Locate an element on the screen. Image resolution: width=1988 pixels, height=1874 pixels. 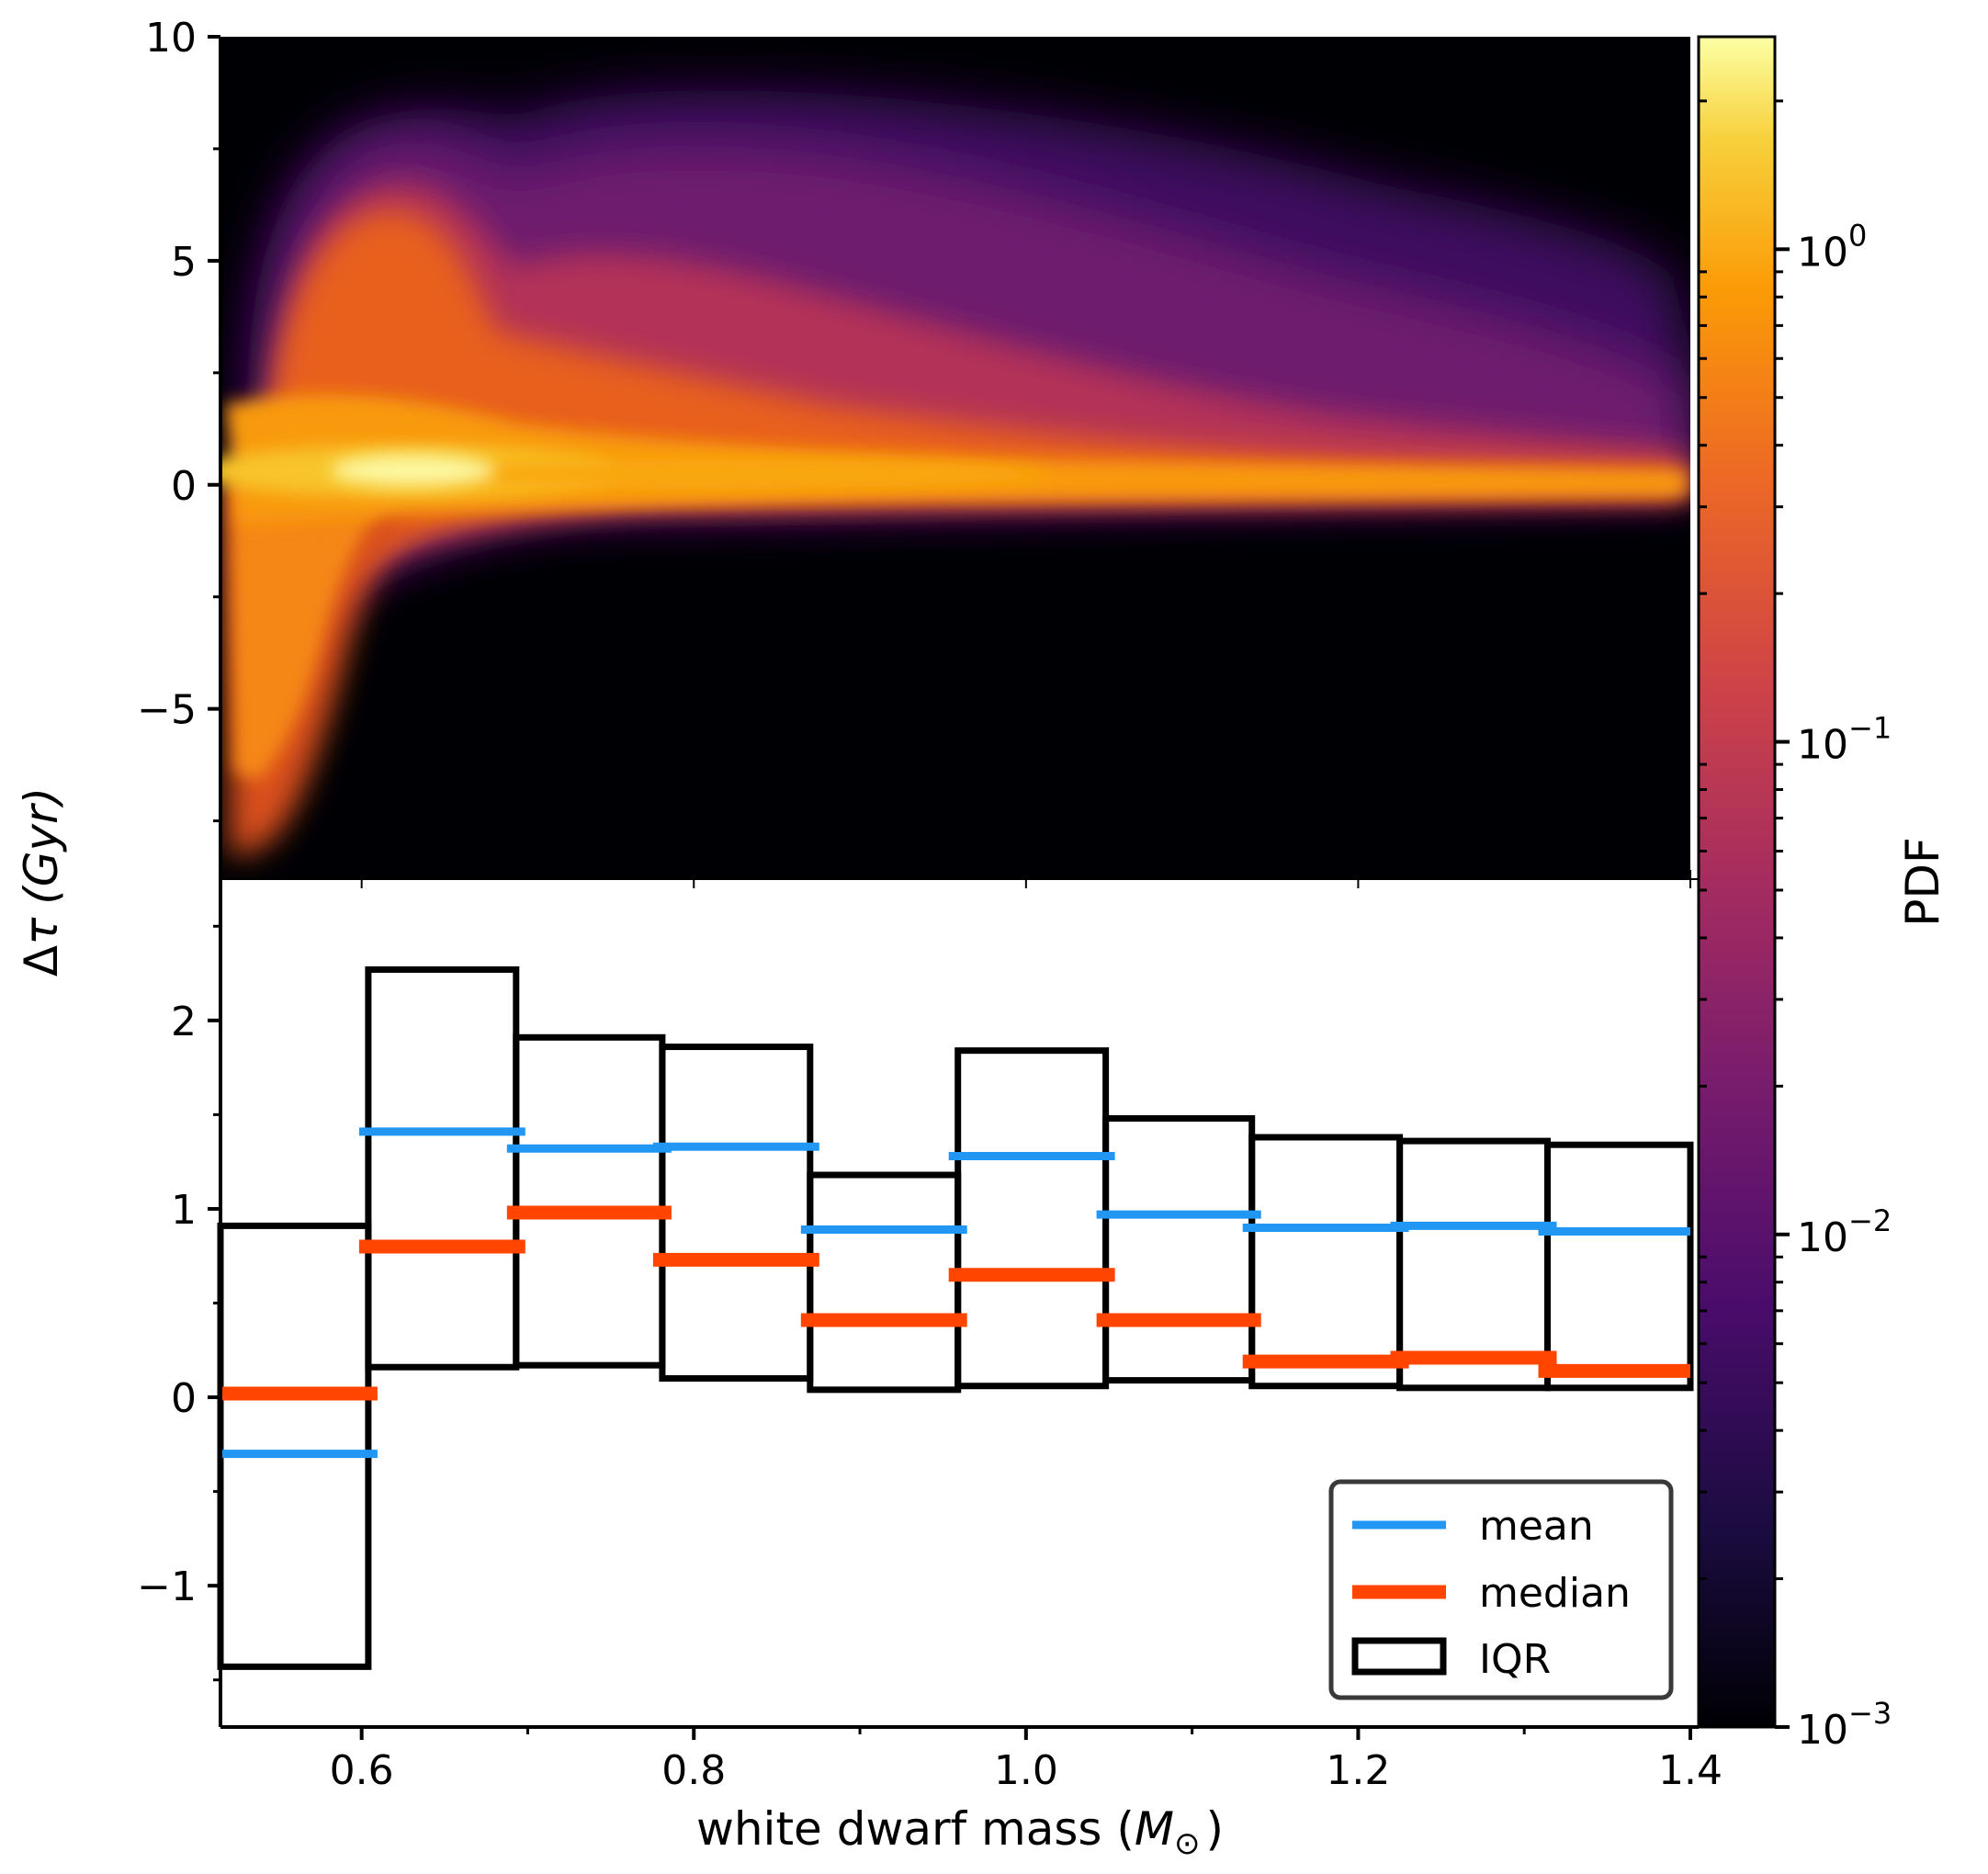
y-tick-label: 1 is located at coordinates (184, 1210).